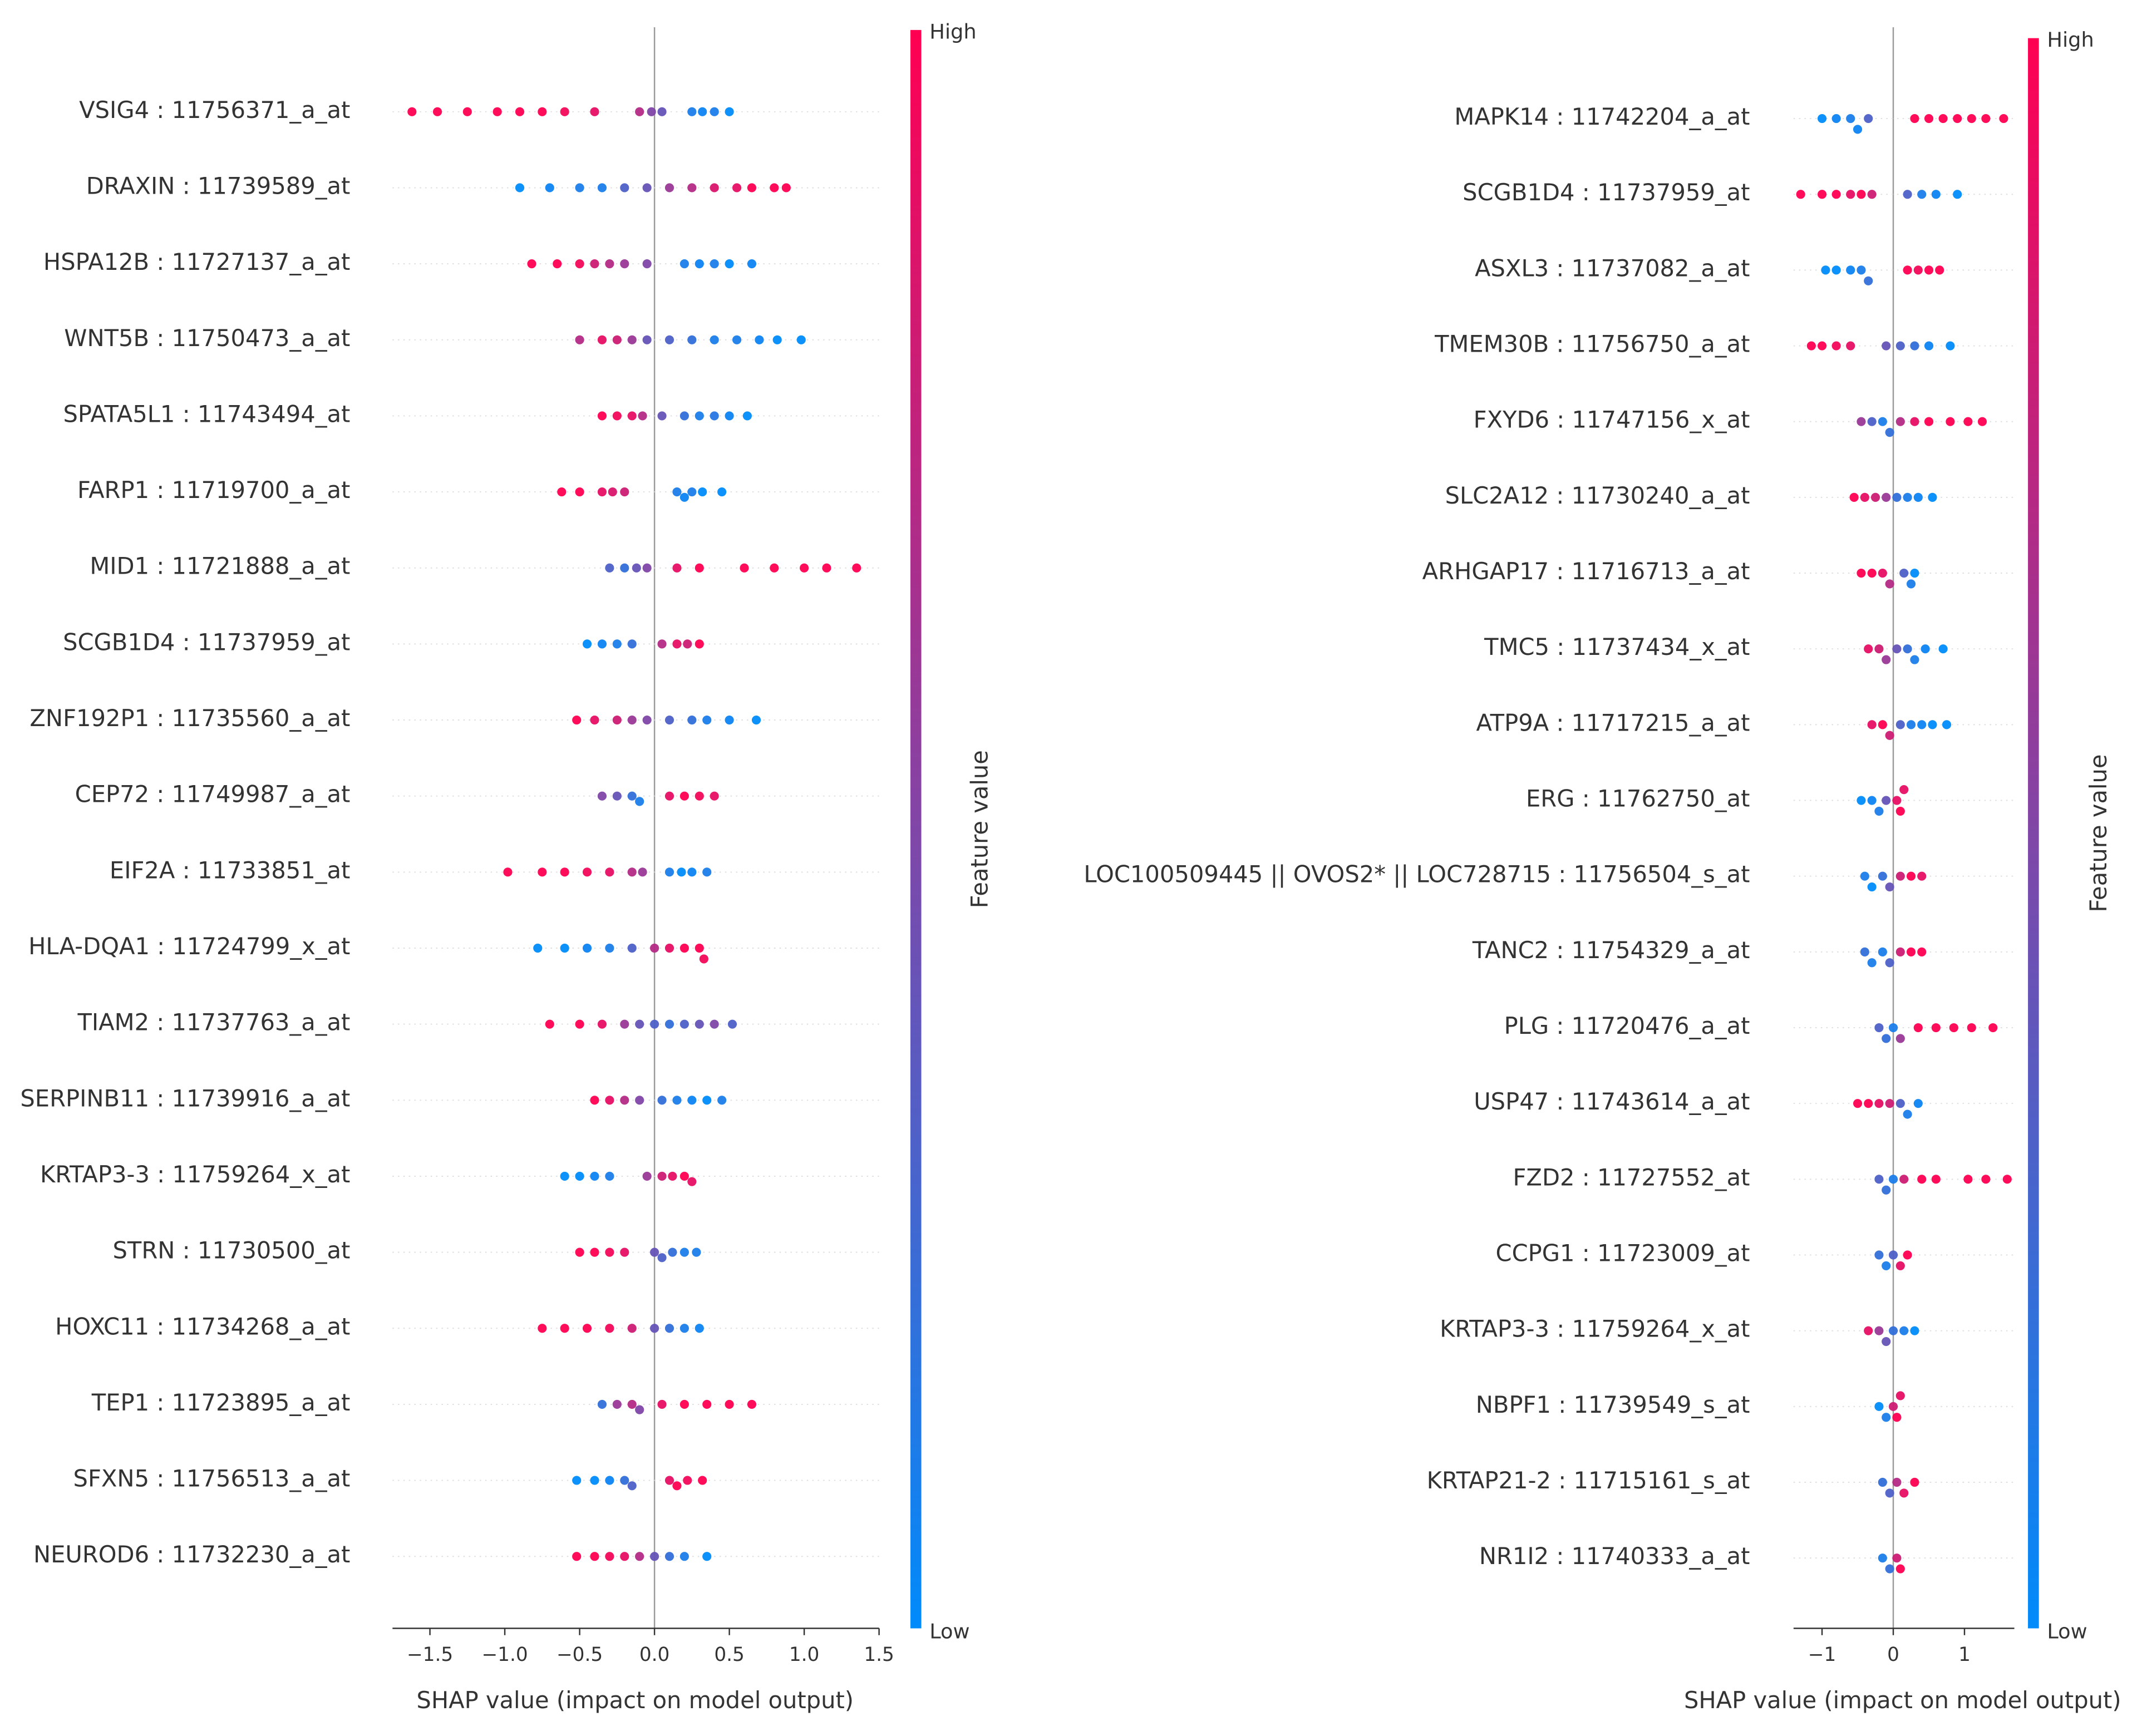  I want to click on x-tick-label: −1, so click(1822, 1655).